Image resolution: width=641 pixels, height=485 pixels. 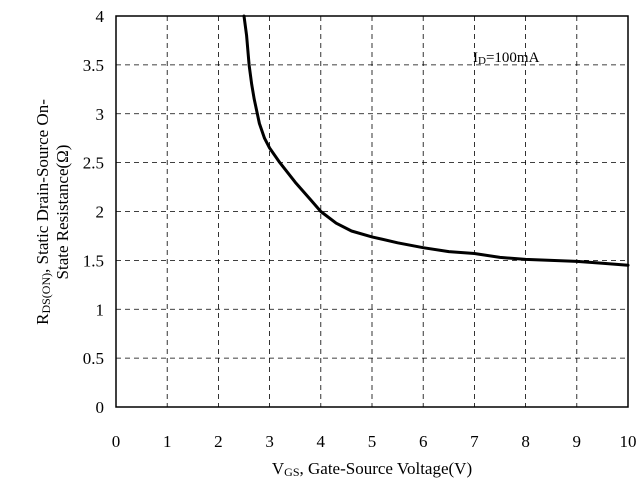 What do you see at coordinates (100, 114) in the screenshot?
I see `y-tick-label: 3` at bounding box center [100, 114].